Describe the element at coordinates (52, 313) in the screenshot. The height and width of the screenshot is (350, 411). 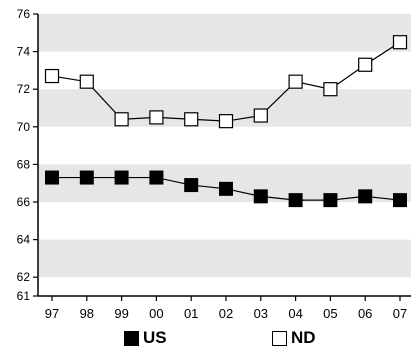
I see `x-tick-label-97: 97` at that location.